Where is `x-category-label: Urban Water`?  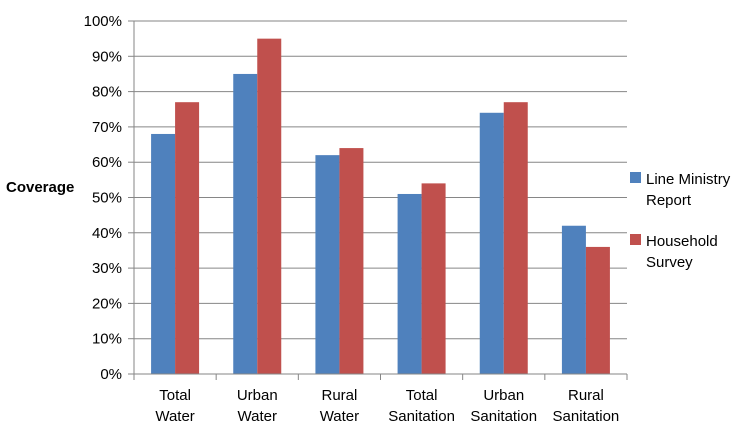
x-category-label: Urban Water is located at coordinates (257, 406).